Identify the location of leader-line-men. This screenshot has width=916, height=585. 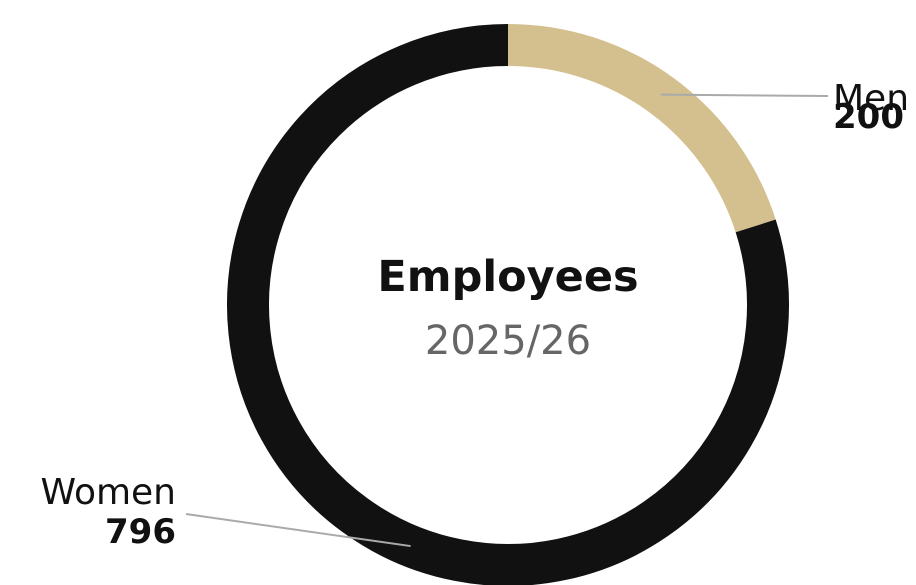
(744, 95).